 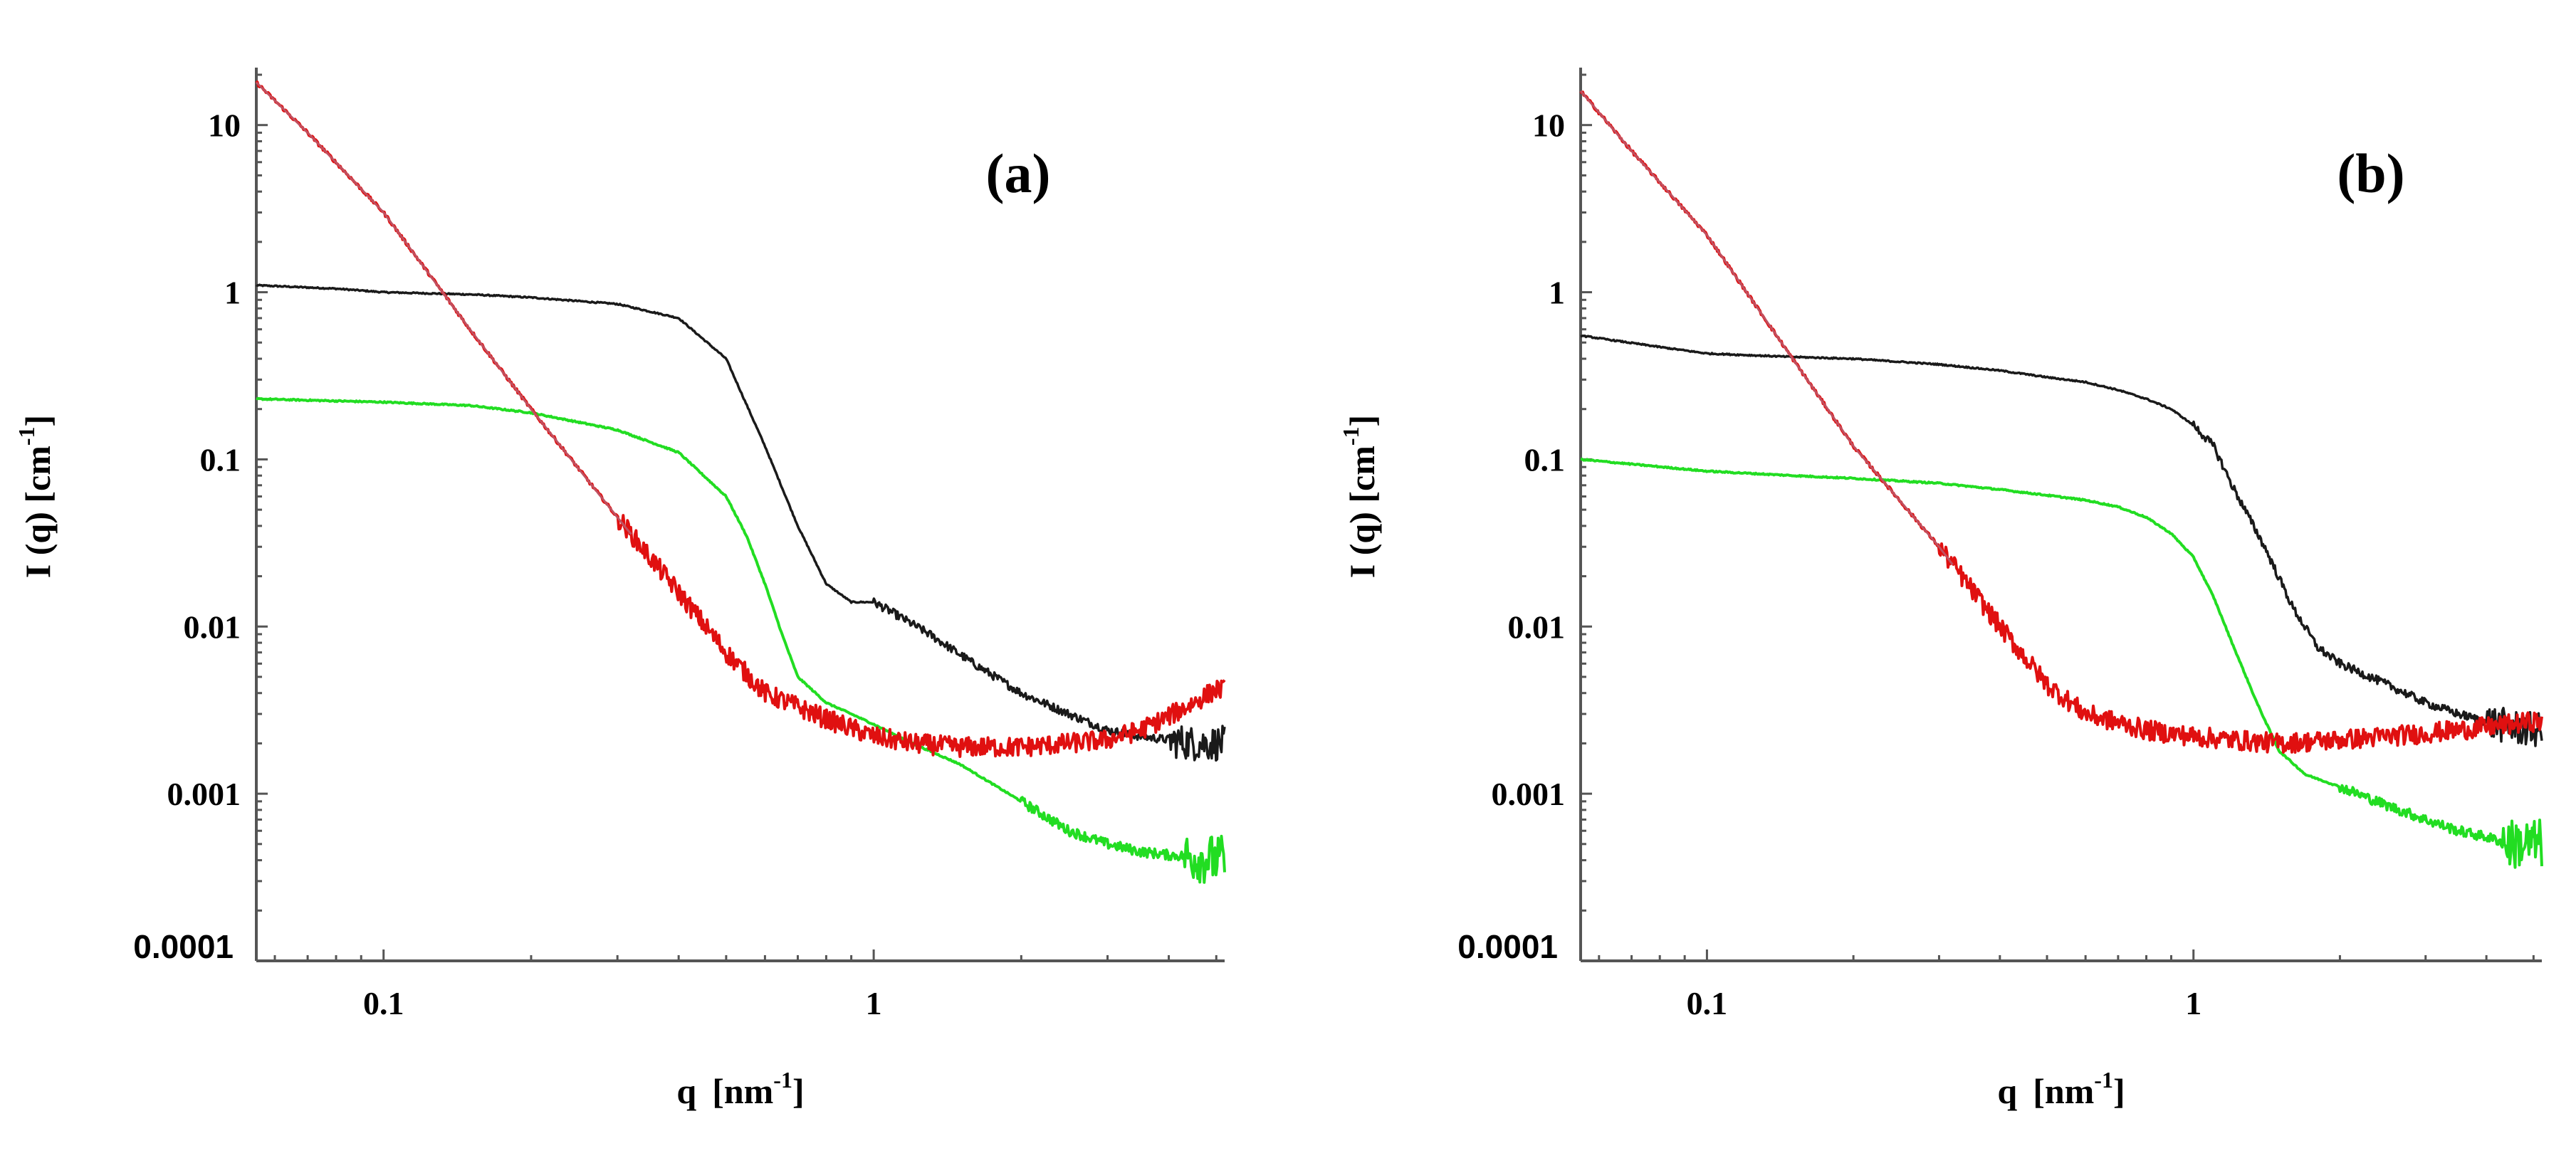 I want to click on panel-label: (b), so click(x=2370, y=173).